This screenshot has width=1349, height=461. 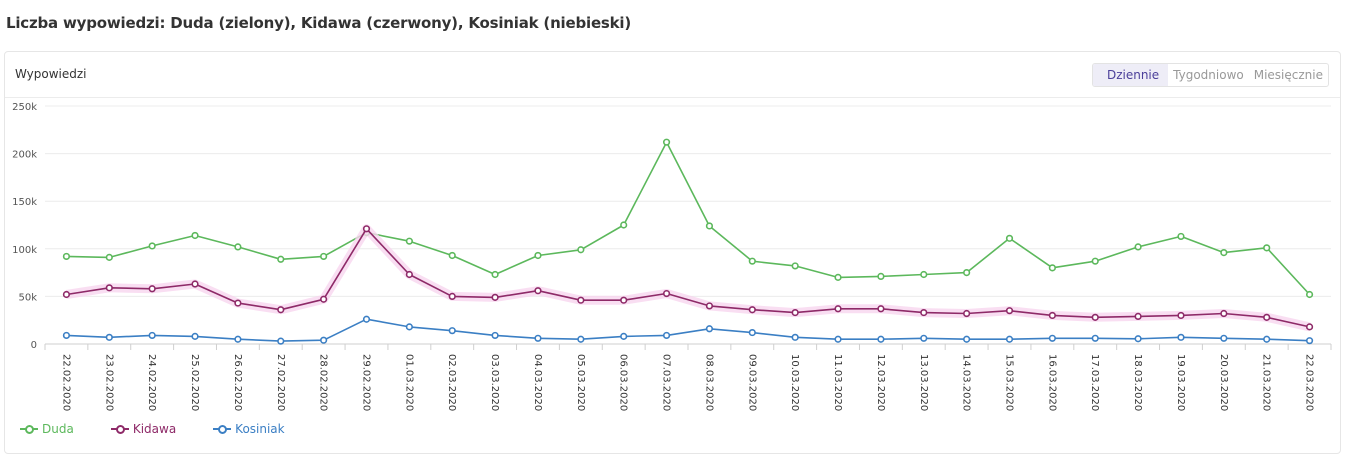 What do you see at coordinates (24, 250) in the screenshot?
I see `y-tick-label: 100k` at bounding box center [24, 250].